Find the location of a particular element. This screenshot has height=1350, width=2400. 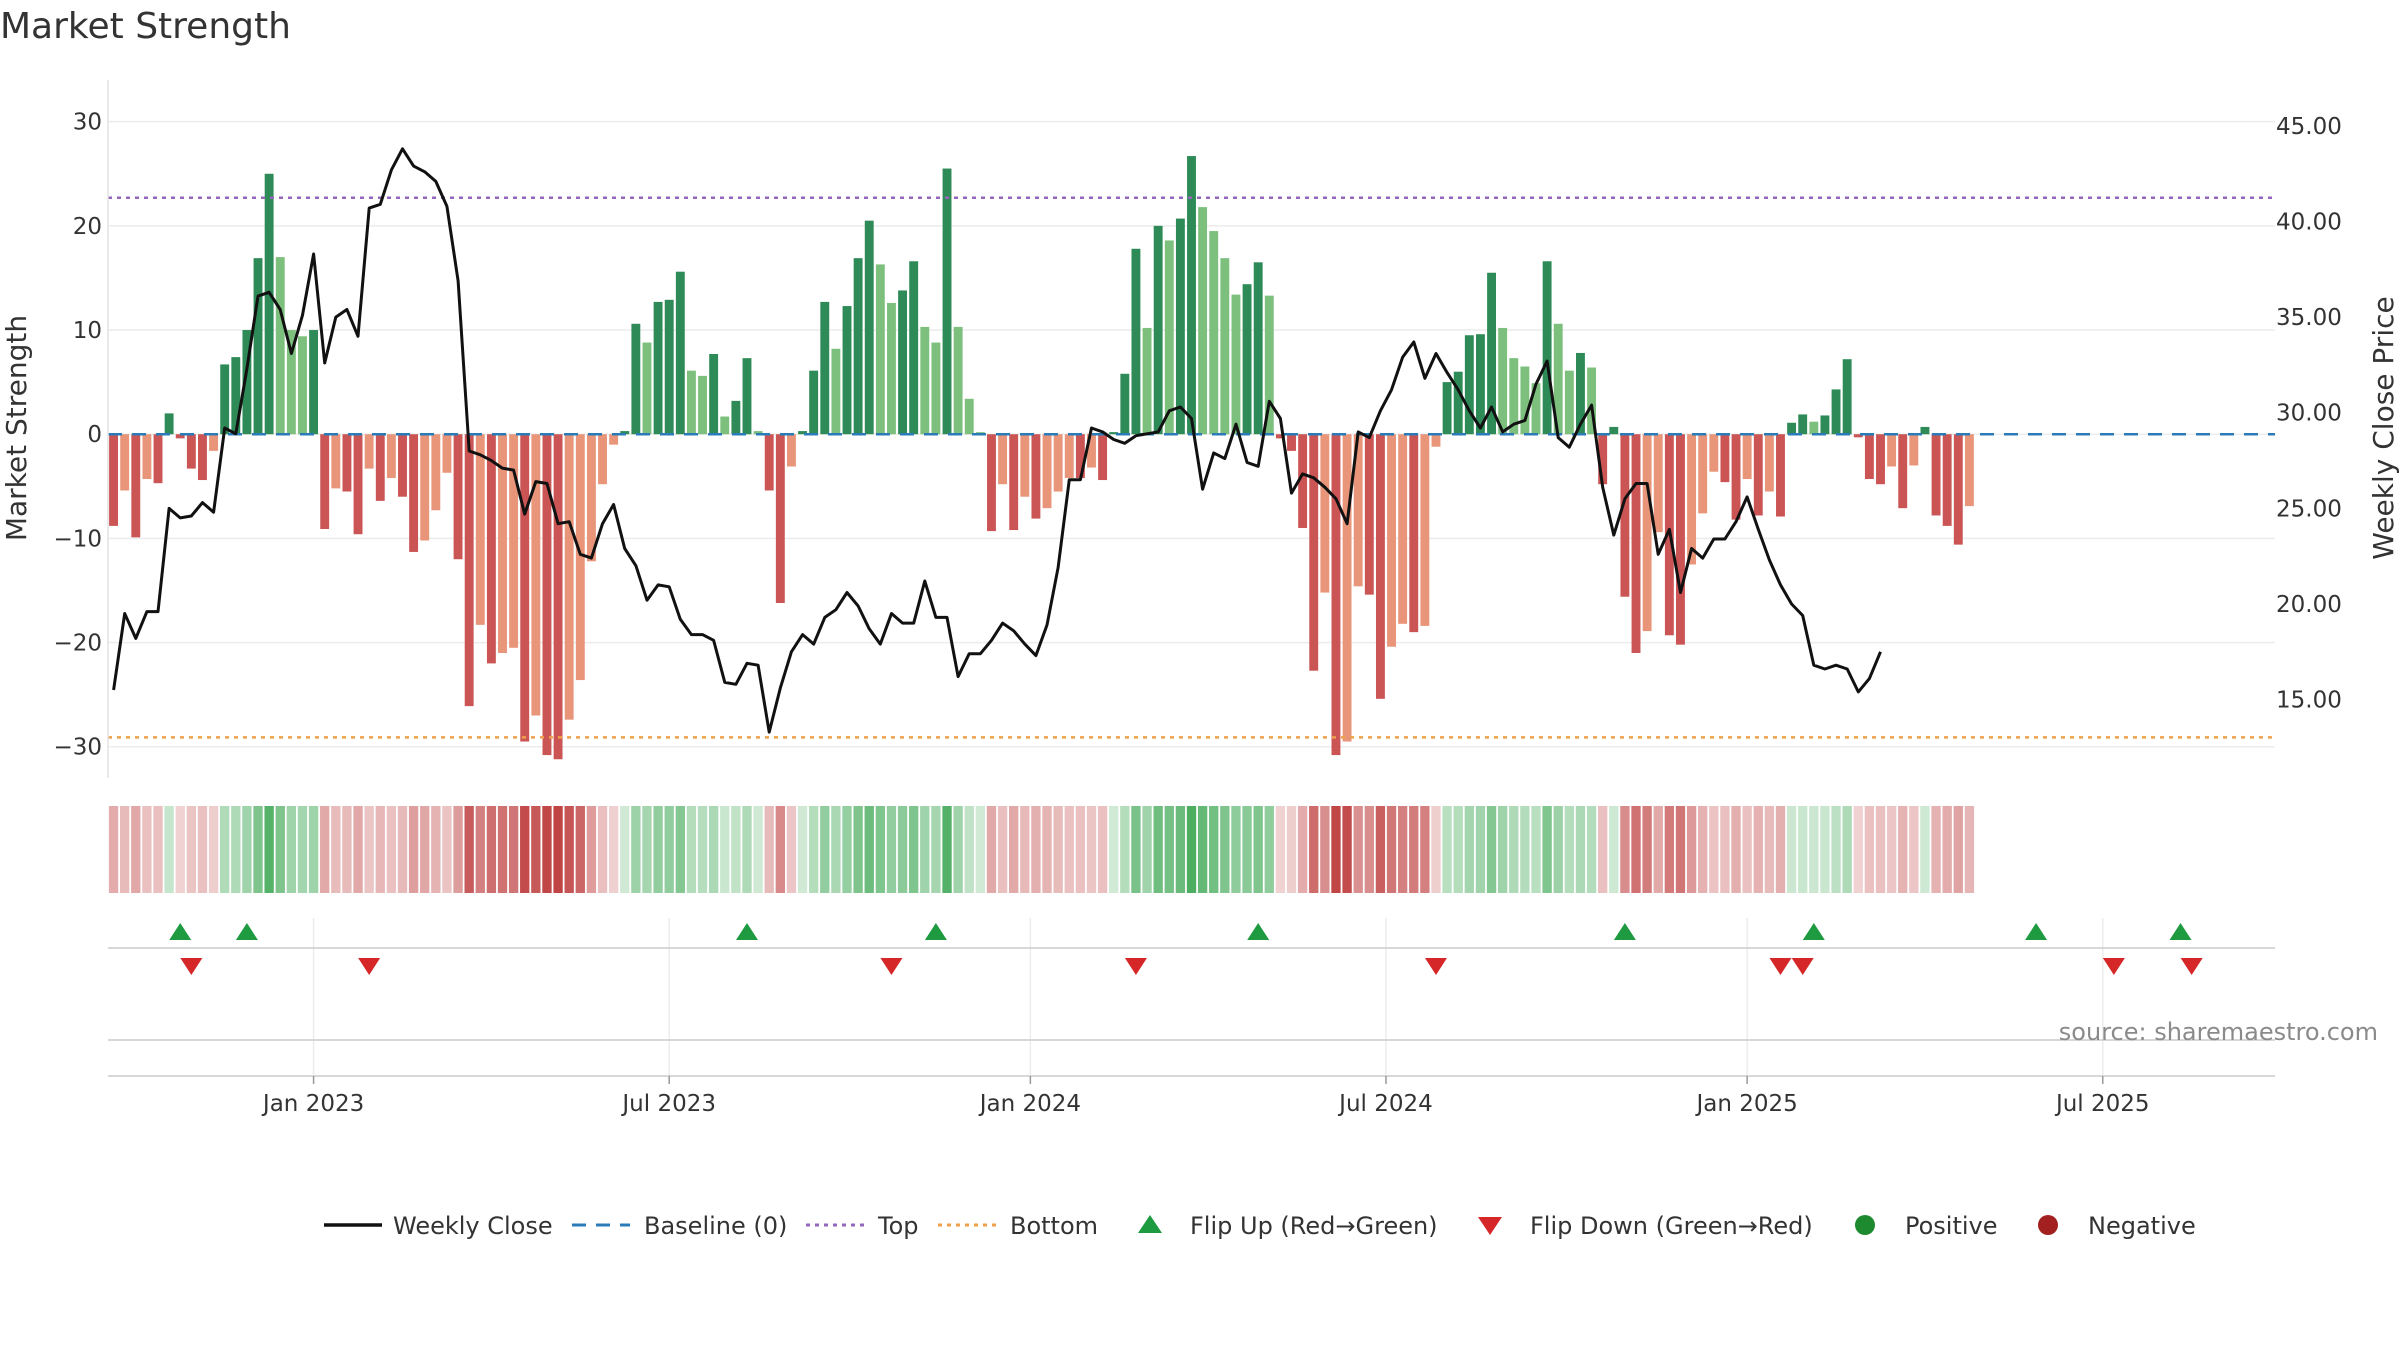

x-tick-label: Jan 2024 is located at coordinates (1029, 1104).